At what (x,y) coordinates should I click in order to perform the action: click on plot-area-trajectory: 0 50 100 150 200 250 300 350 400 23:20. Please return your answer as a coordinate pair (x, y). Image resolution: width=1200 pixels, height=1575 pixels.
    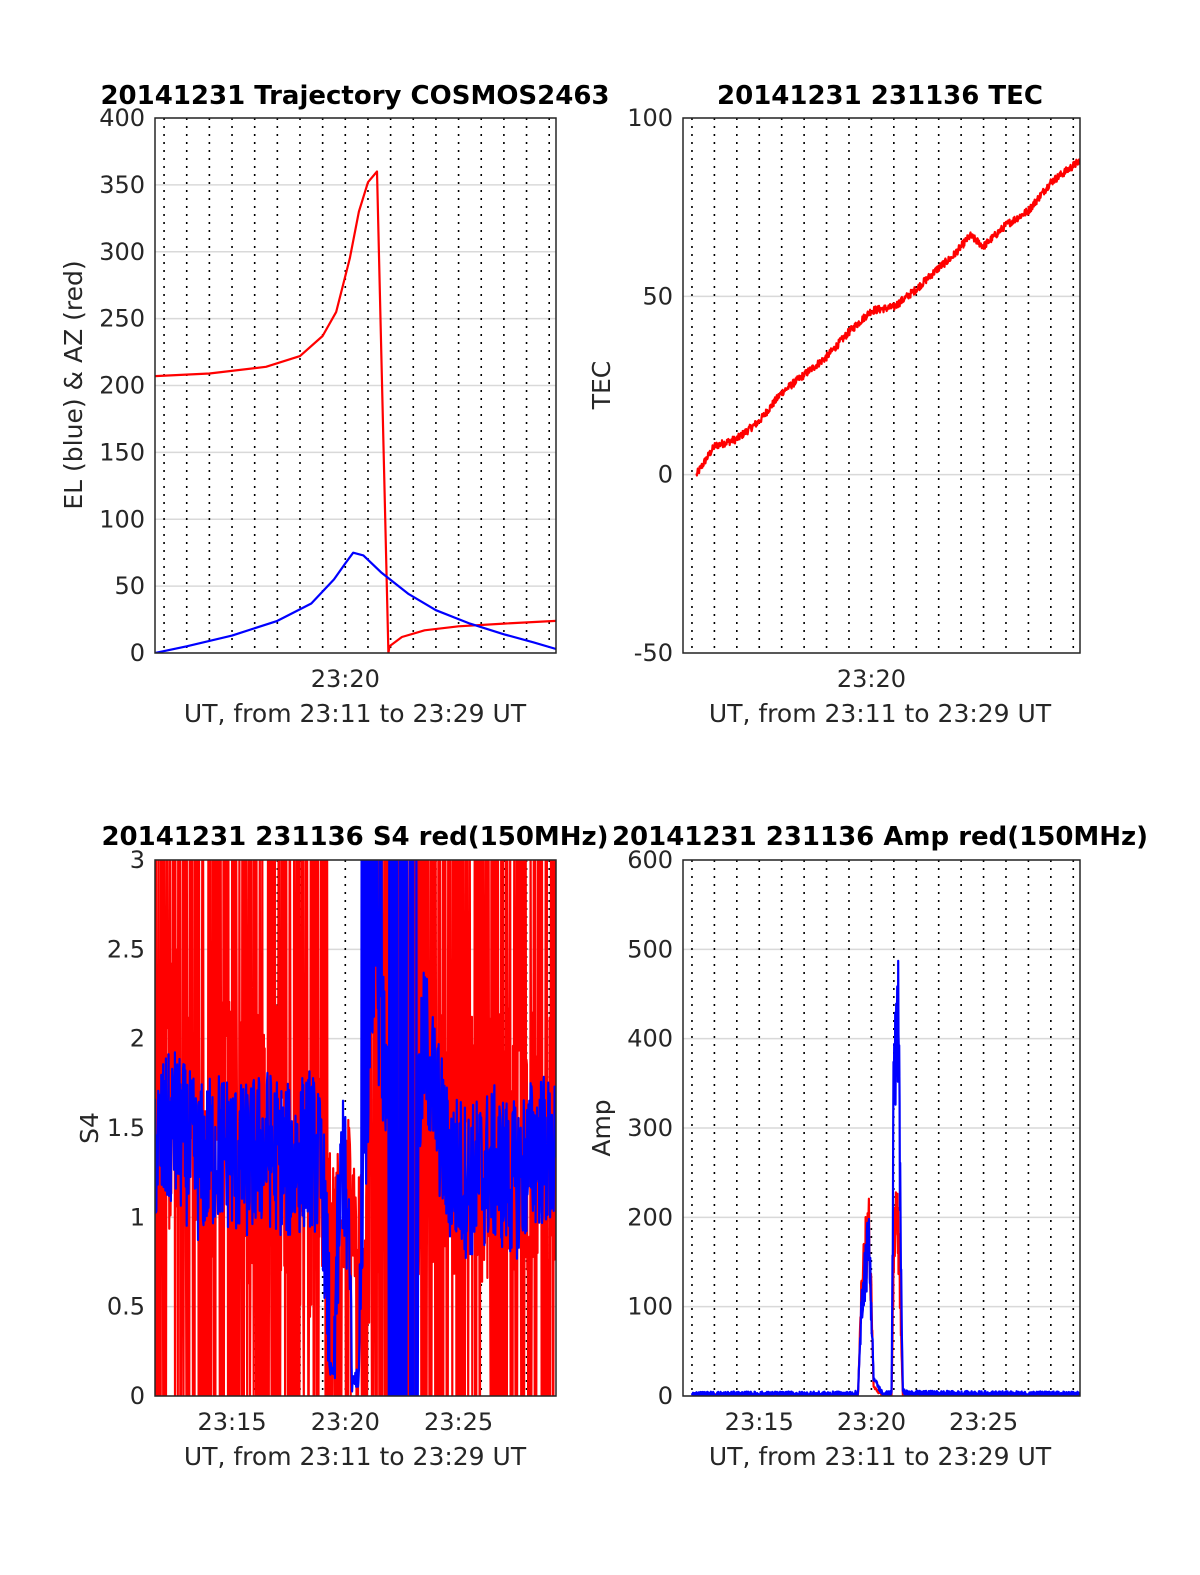
    Looking at the image, I should click on (328, 398).